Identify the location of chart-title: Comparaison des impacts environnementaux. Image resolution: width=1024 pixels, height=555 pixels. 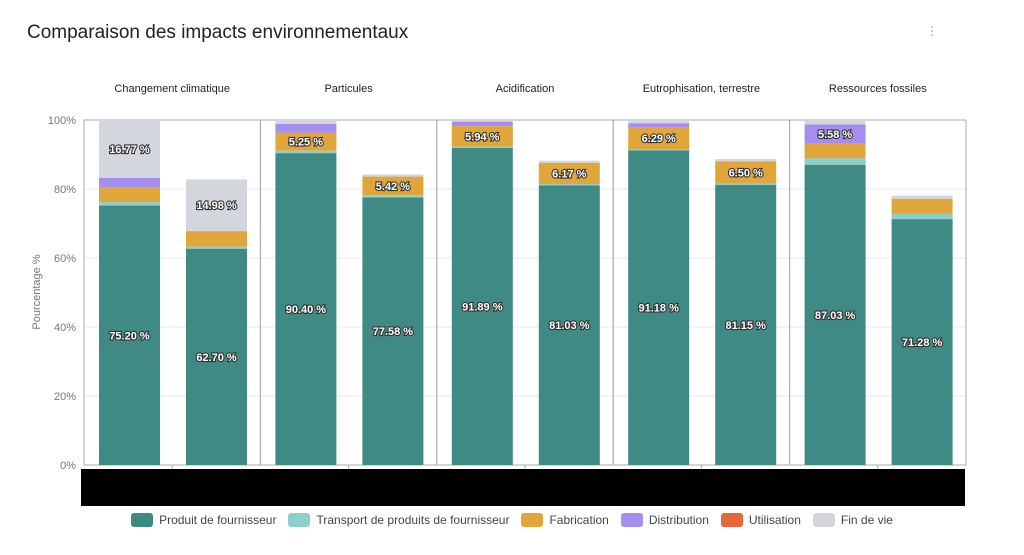
(218, 32).